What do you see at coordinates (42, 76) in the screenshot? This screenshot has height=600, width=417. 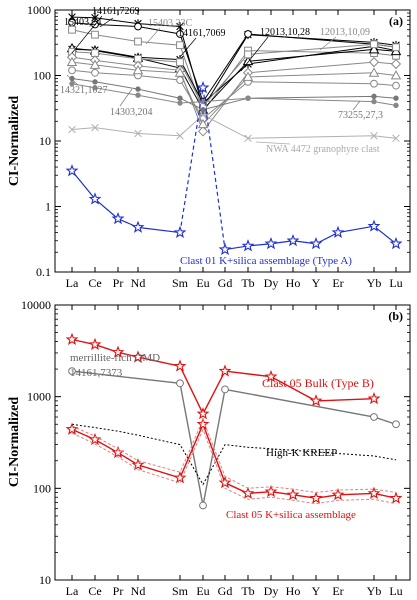 I see `y-tick-label: 100` at bounding box center [42, 76].